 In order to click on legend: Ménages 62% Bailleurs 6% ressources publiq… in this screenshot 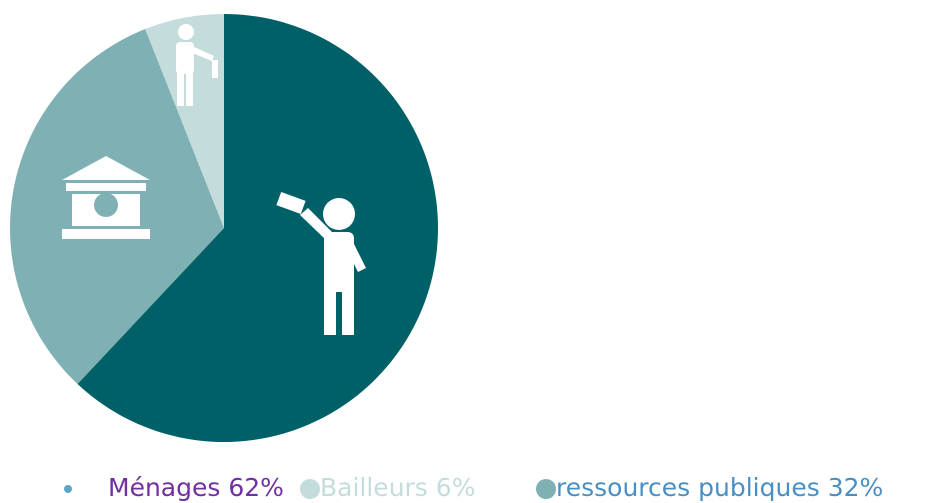, I will do `click(473, 487)`.